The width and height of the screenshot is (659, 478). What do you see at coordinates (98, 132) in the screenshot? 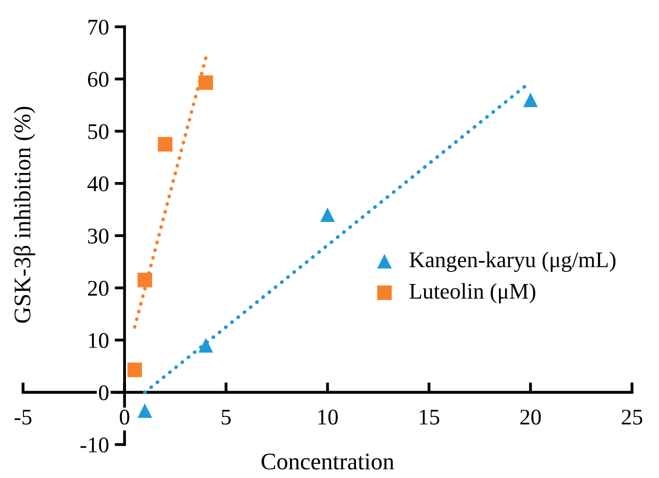
I see `y-tick-label: 50` at bounding box center [98, 132].